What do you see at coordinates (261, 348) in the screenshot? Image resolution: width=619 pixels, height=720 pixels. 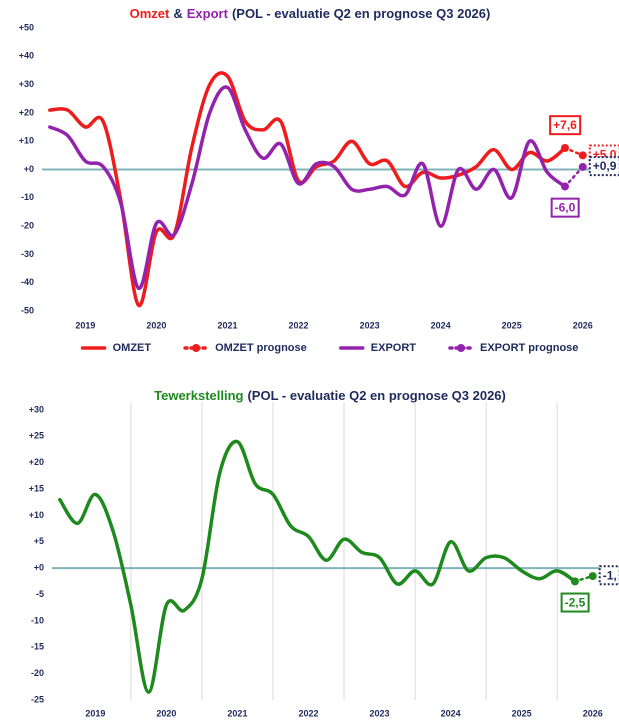 I see `legend-label: OMZET prognose` at bounding box center [261, 348].